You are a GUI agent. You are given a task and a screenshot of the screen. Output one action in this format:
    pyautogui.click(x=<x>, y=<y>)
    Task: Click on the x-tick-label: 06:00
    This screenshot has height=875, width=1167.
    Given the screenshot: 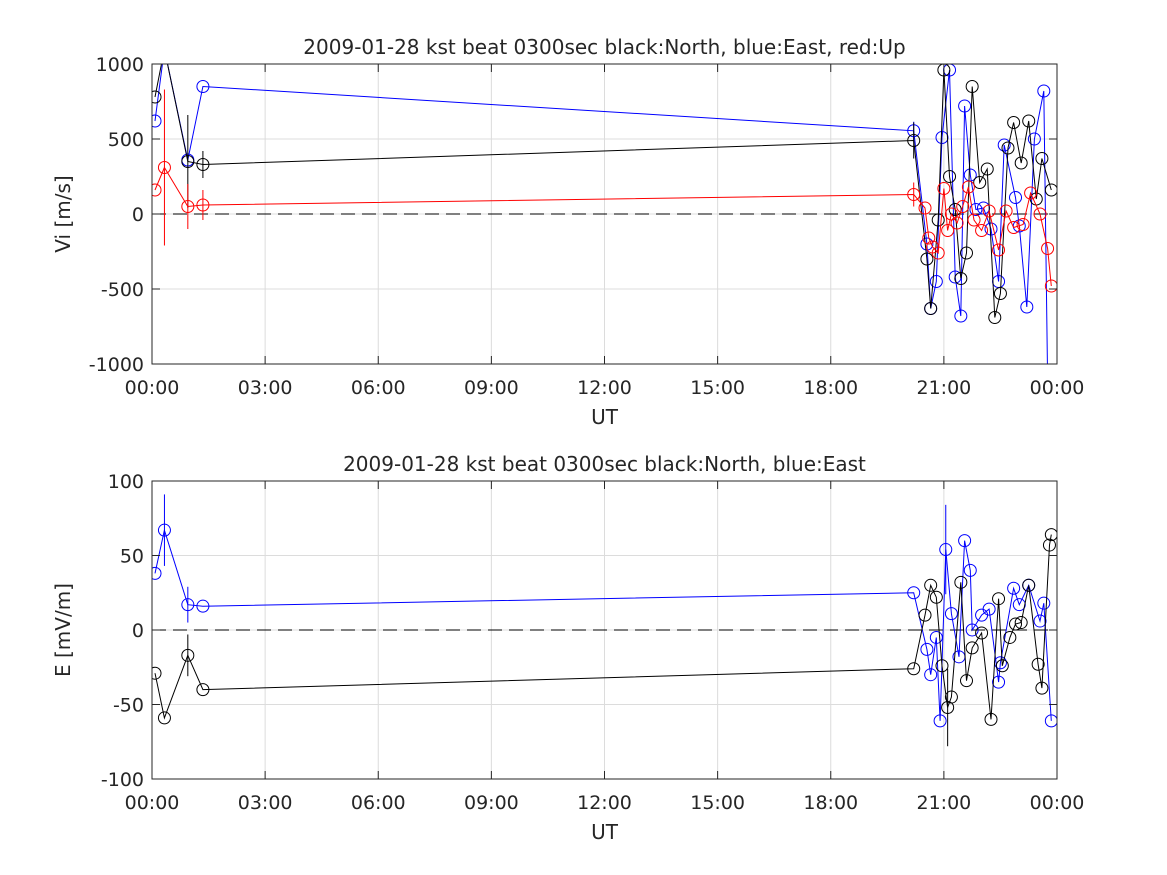 What is the action you would take?
    pyautogui.click(x=378, y=803)
    